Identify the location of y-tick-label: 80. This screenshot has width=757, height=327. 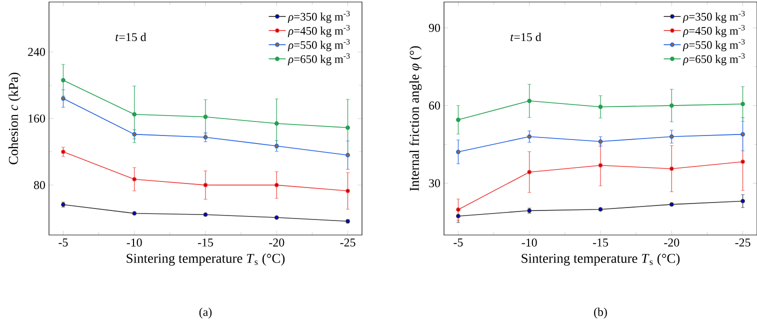
(40, 185).